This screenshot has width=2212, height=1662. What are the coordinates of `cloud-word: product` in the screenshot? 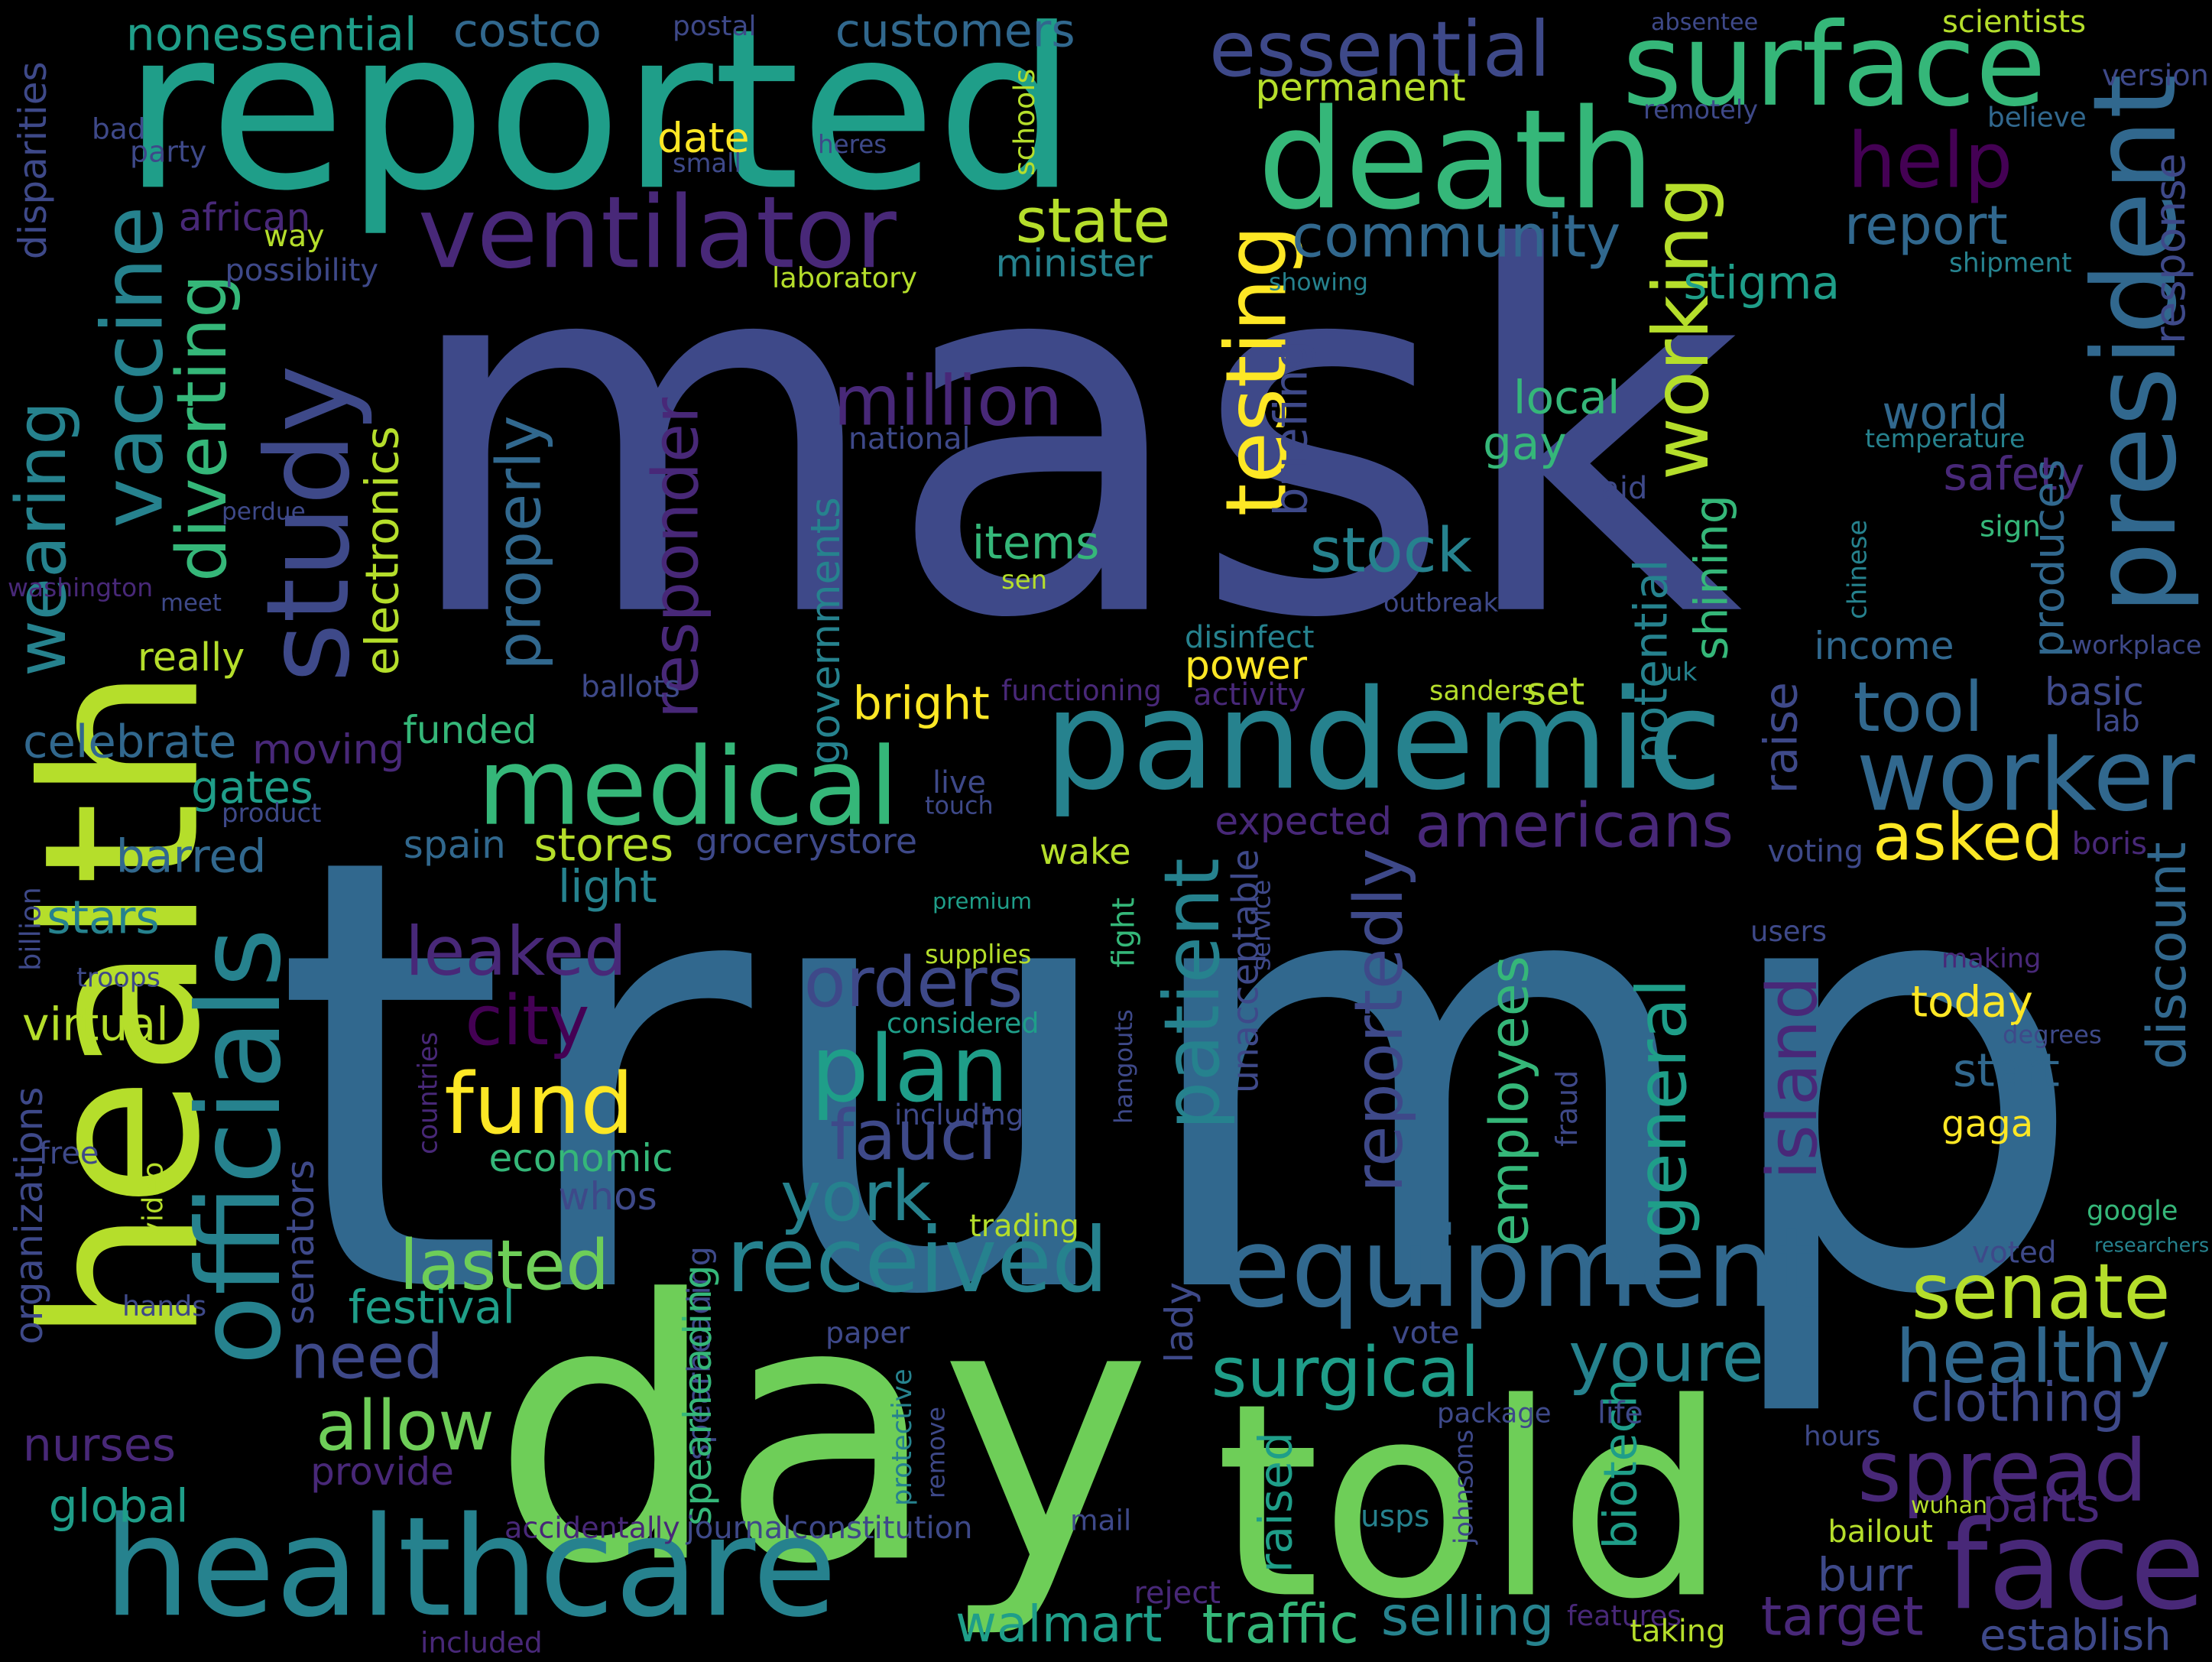 It's located at (272, 813).